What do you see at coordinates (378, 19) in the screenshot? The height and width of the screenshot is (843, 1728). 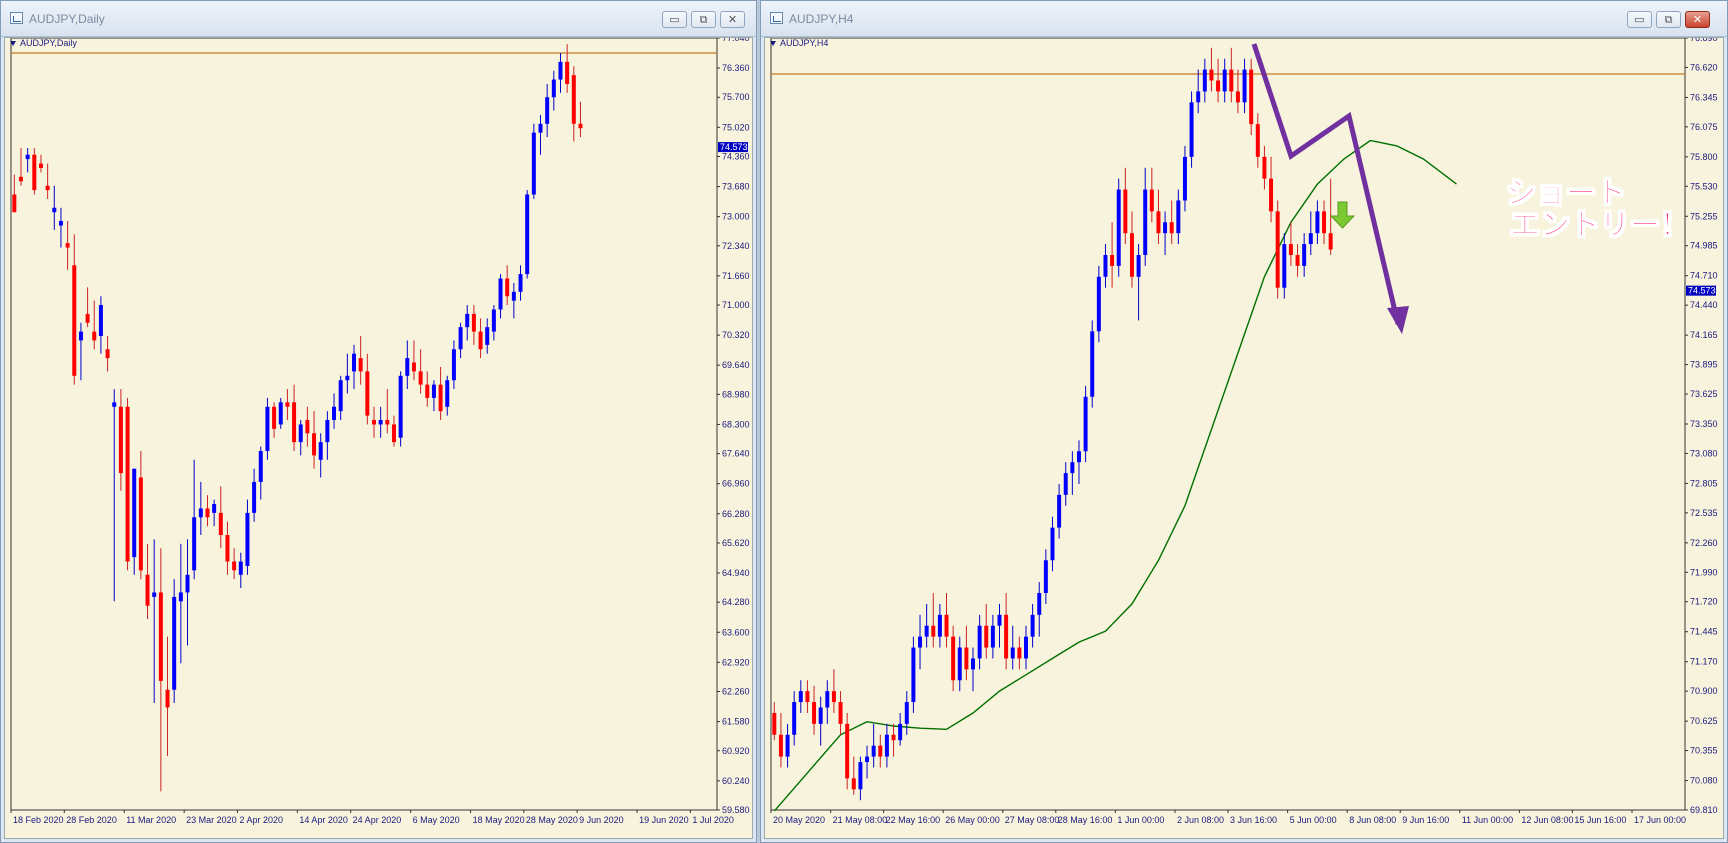 I see `daily-window-titlebar: AUDJPY,Daily ▭ ⧉ ✕` at bounding box center [378, 19].